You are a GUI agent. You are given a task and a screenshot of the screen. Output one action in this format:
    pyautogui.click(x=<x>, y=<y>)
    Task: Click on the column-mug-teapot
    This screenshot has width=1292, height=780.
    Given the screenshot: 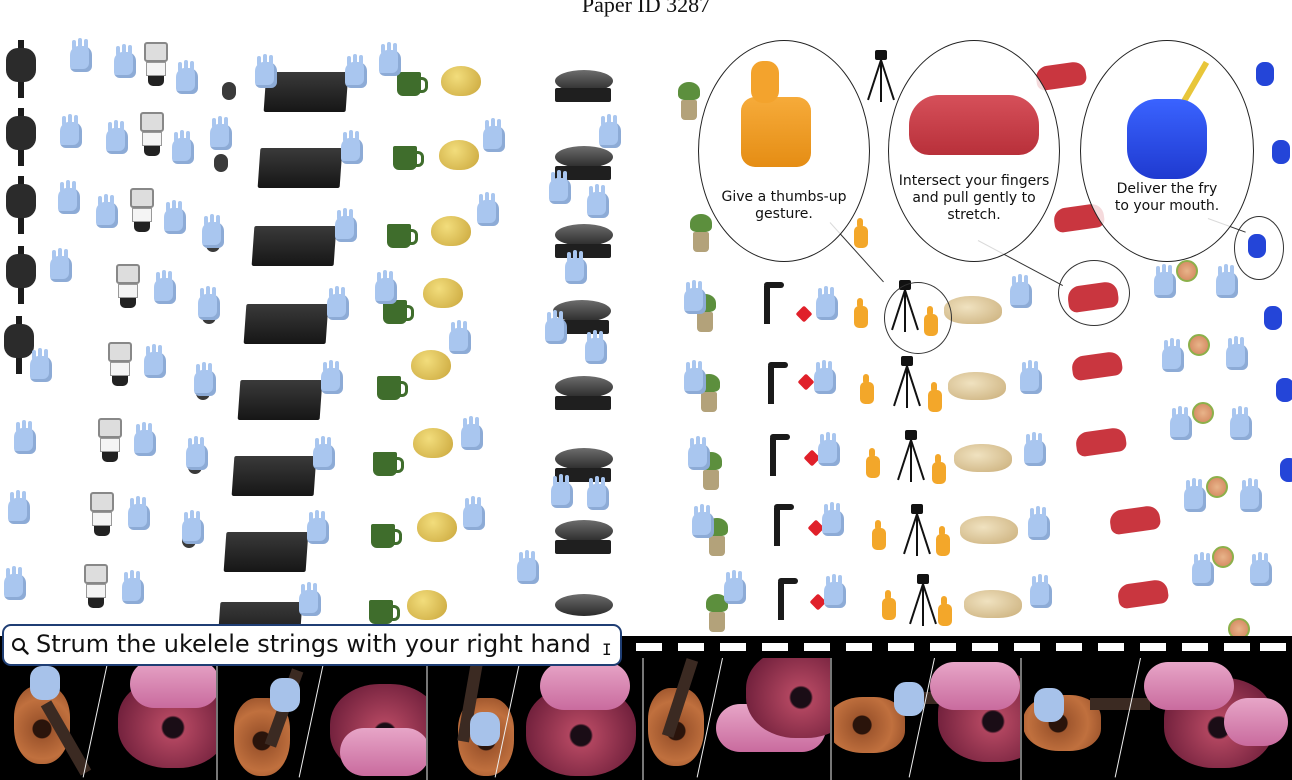 What is the action you would take?
    pyautogui.click(x=440, y=334)
    